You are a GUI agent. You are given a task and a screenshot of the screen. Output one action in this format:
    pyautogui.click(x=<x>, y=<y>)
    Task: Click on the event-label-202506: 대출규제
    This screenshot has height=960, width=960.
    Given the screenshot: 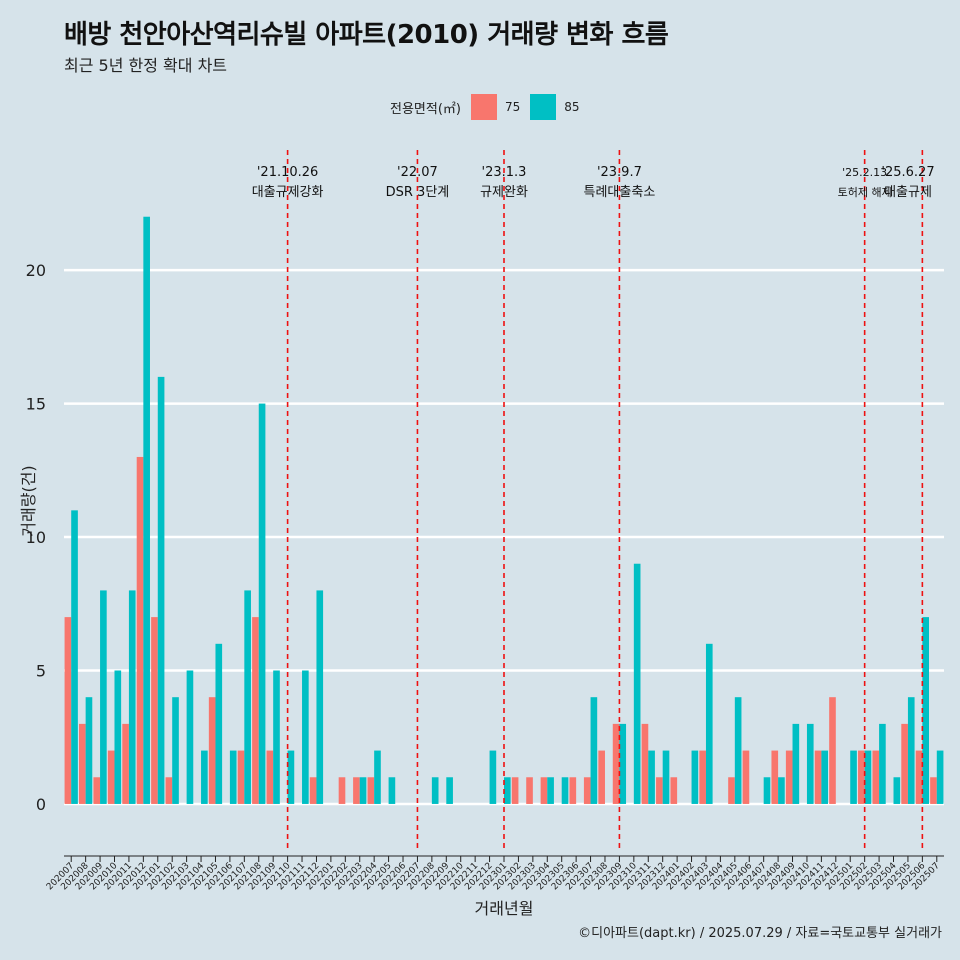 What is the action you would take?
    pyautogui.click(x=908, y=192)
    